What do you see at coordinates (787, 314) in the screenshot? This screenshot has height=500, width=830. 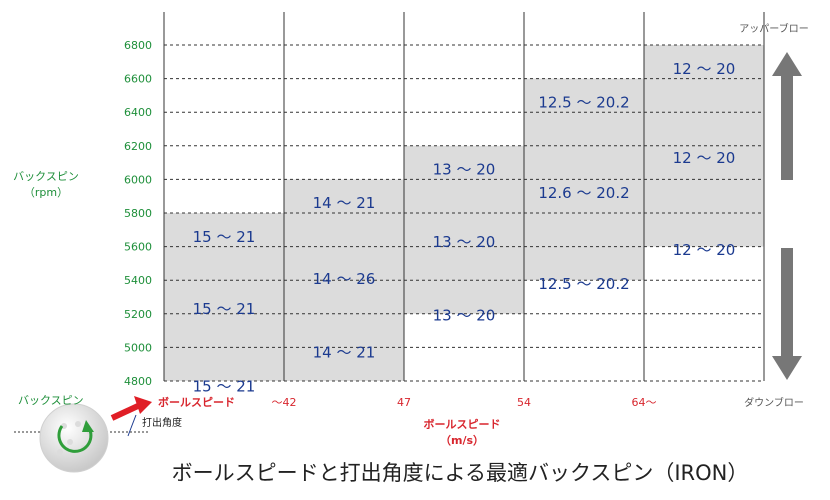 I see `down-arrow-icon` at bounding box center [787, 314].